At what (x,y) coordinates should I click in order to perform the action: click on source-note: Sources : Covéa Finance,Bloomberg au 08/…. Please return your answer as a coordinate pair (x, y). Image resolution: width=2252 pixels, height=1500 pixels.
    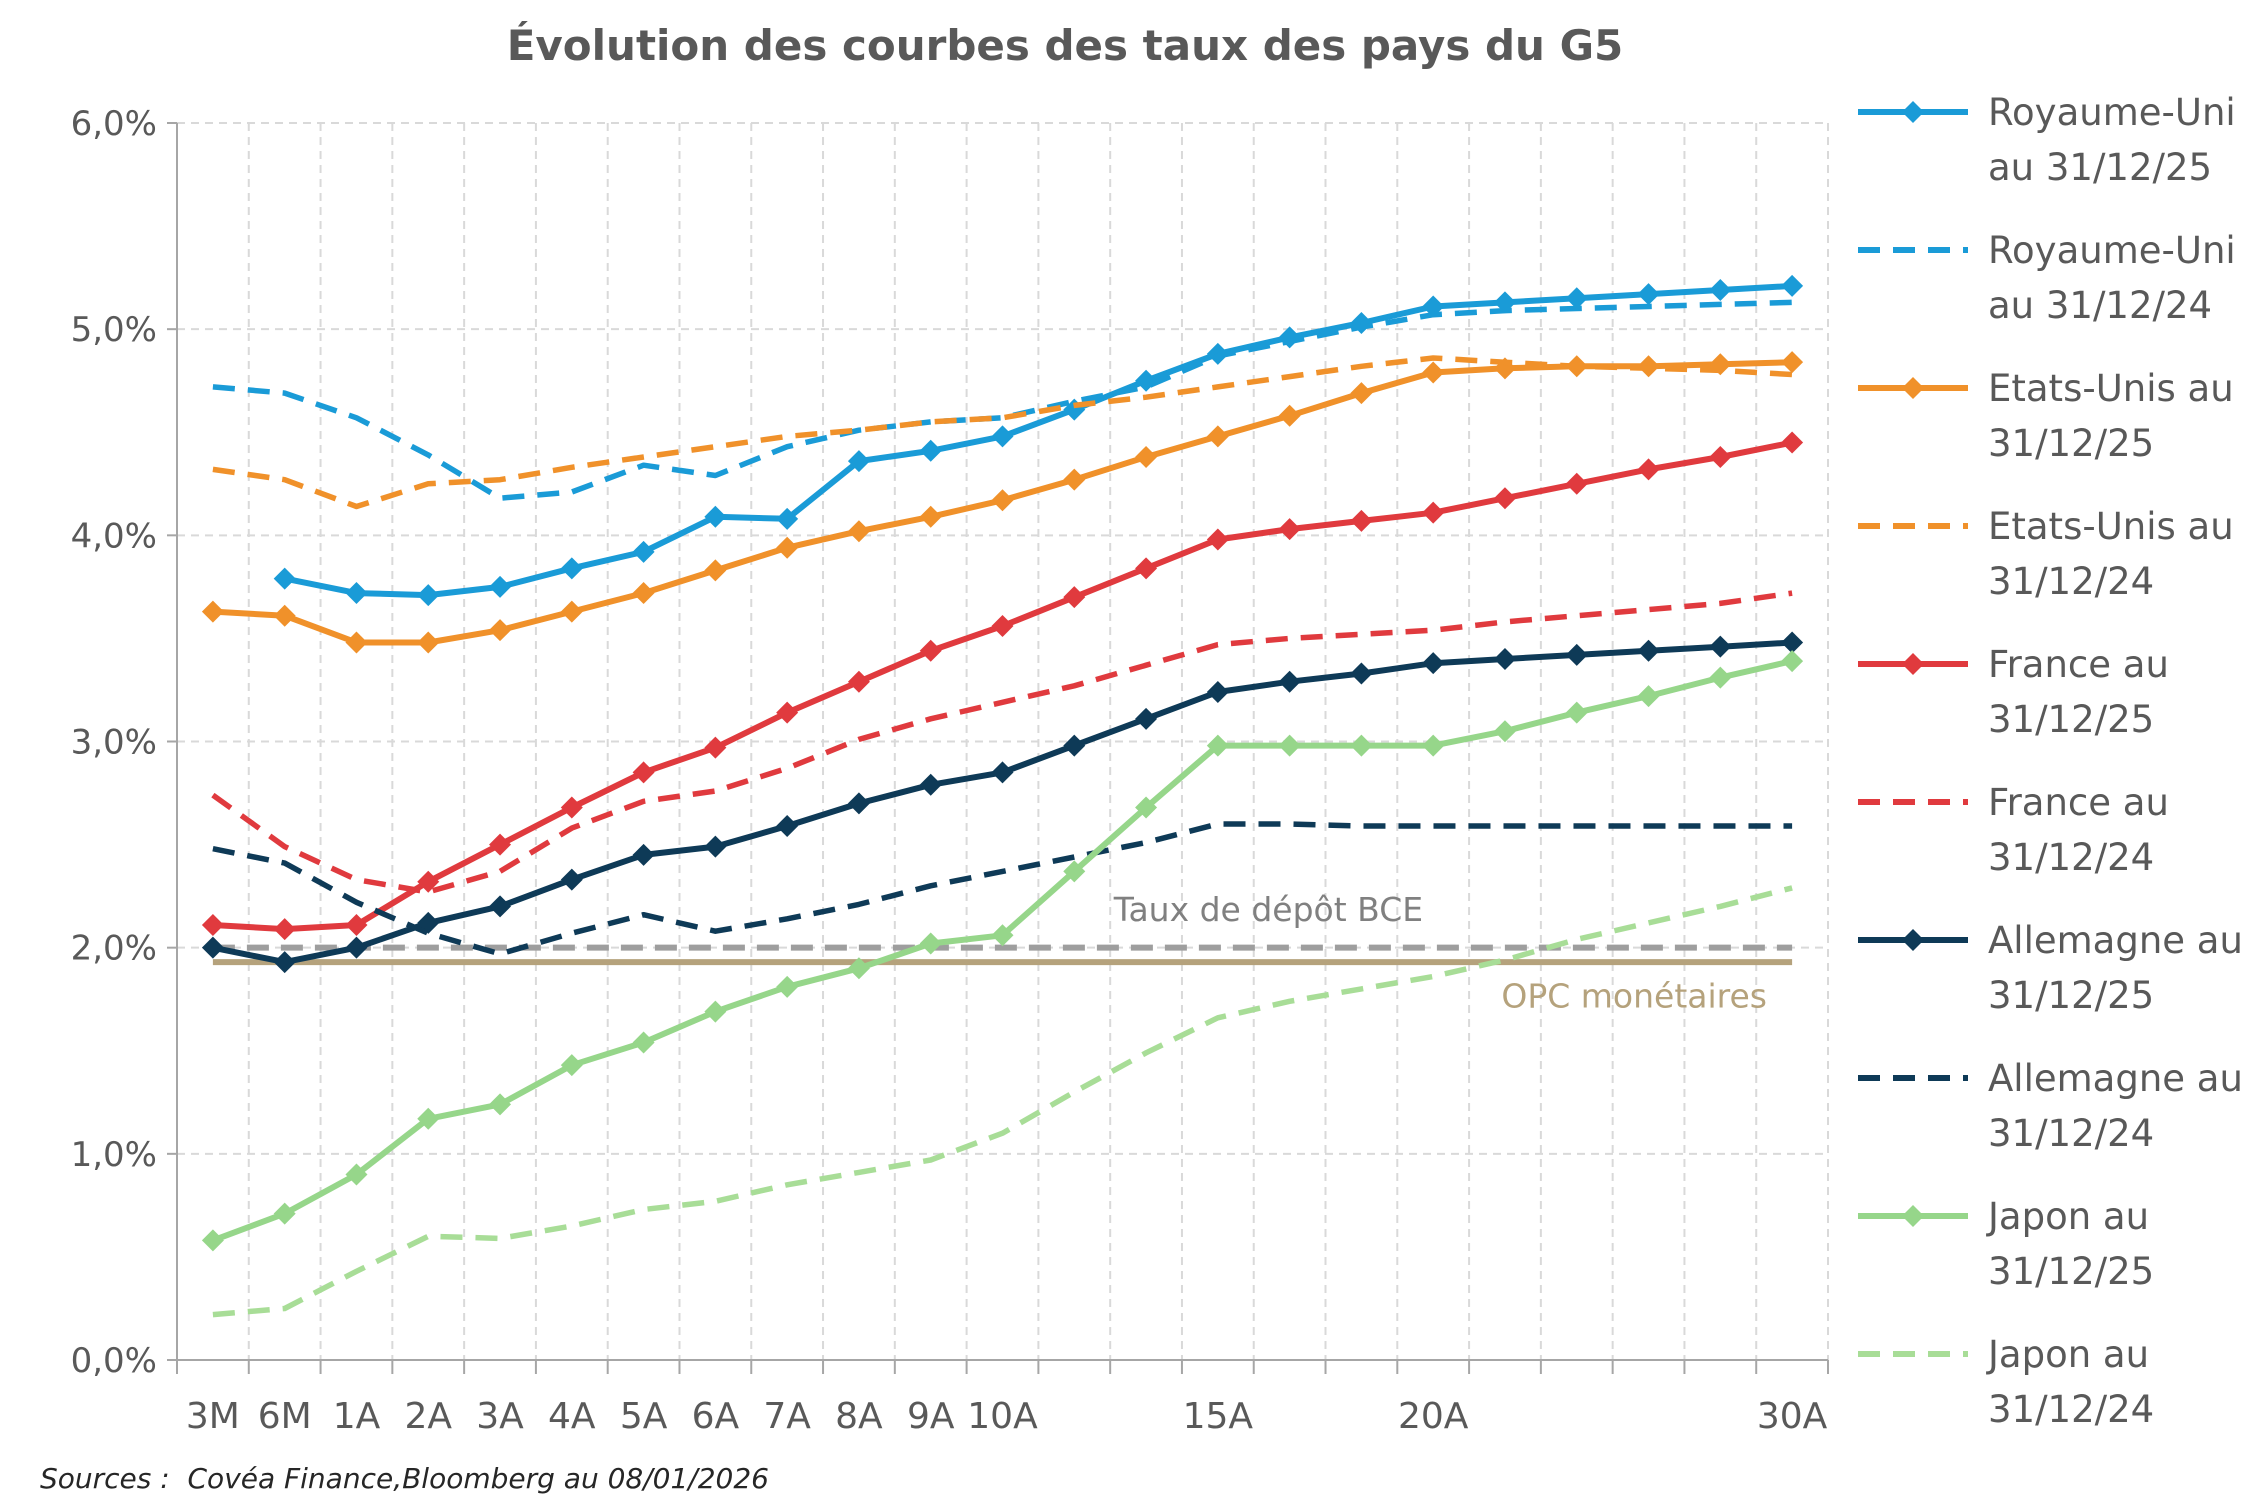
    Looking at the image, I should click on (404, 1478).